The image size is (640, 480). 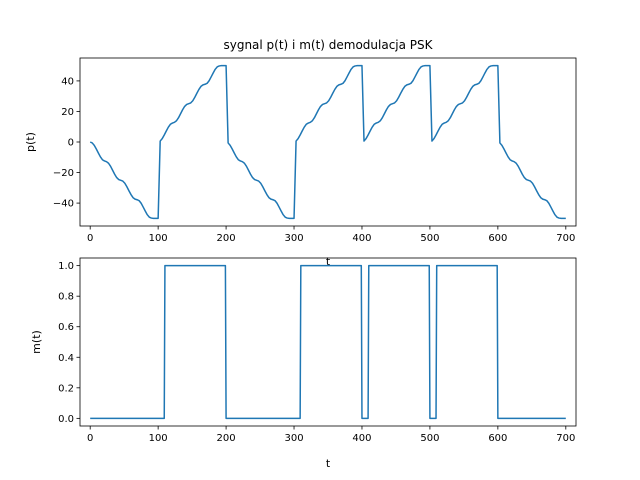 What do you see at coordinates (361, 238) in the screenshot?
I see `top-x-tick-label: 400` at bounding box center [361, 238].